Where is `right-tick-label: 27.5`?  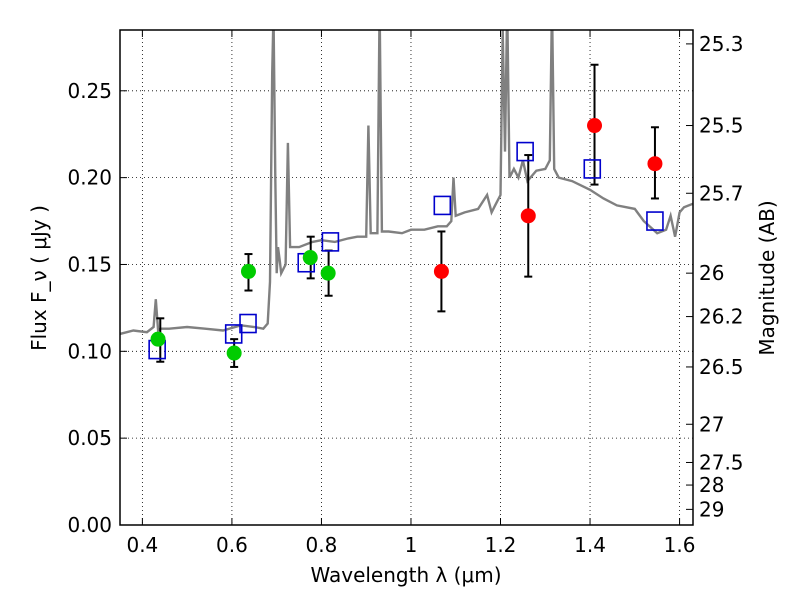
right-tick-label: 27.5 is located at coordinates (721, 462).